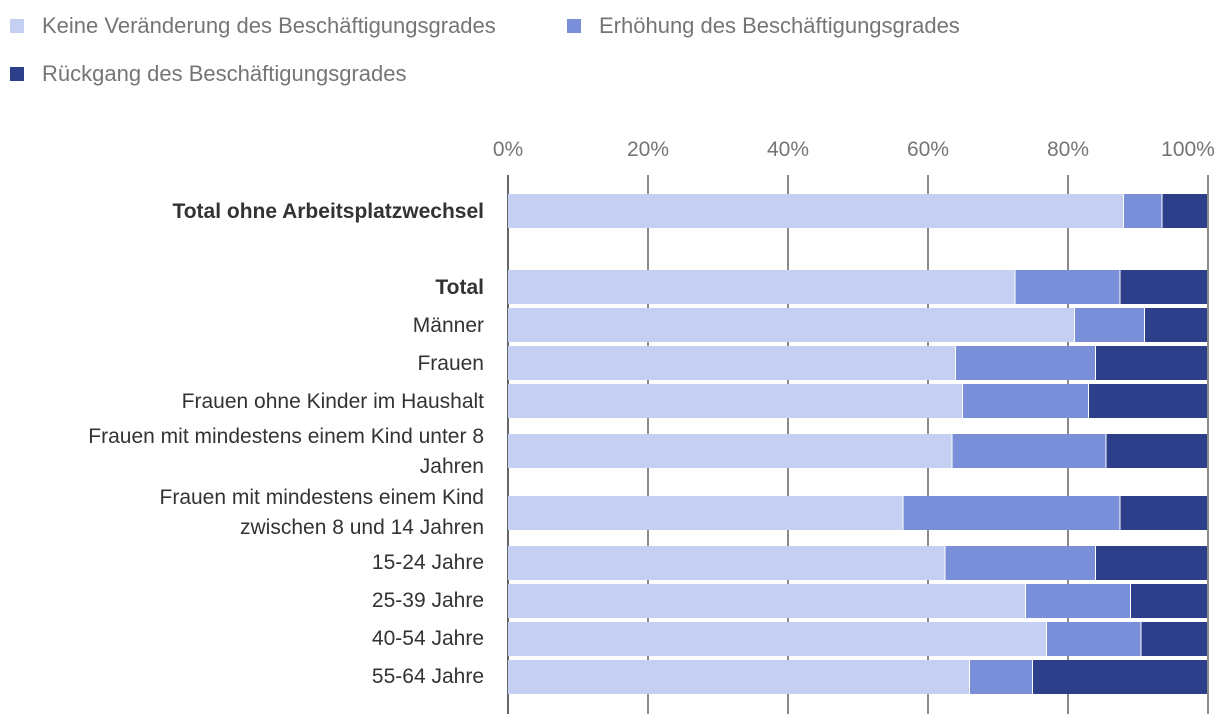 The height and width of the screenshot is (724, 1220). What do you see at coordinates (928, 149) in the screenshot?
I see `x-tick-label: 60%` at bounding box center [928, 149].